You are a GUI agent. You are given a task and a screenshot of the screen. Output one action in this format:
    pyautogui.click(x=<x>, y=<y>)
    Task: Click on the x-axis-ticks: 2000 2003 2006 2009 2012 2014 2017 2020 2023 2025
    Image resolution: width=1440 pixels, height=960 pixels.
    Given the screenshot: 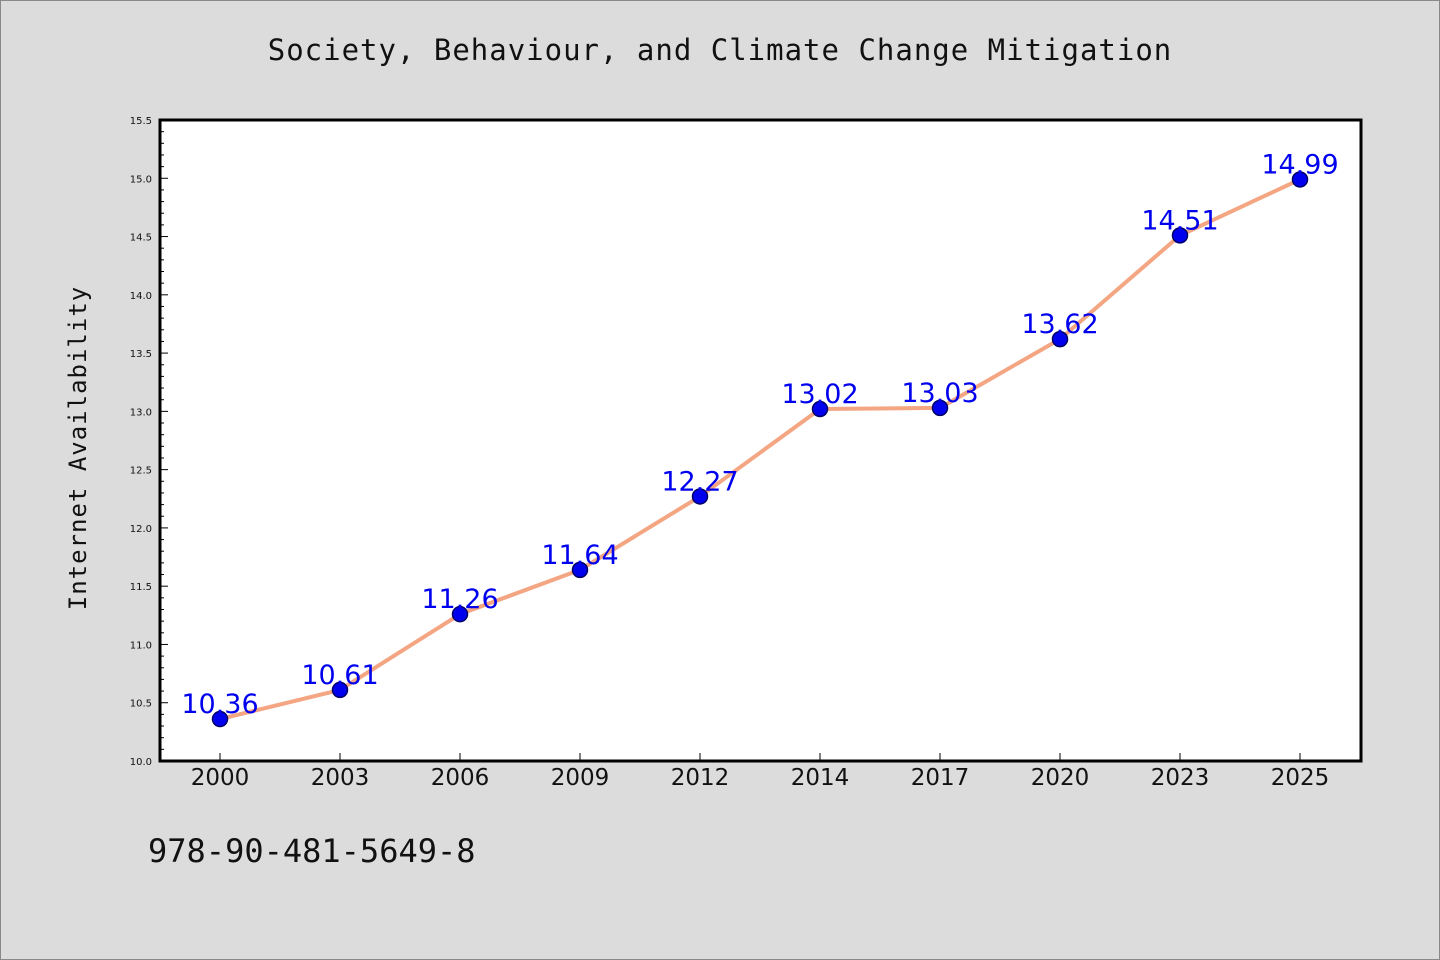 What is the action you would take?
    pyautogui.click(x=760, y=772)
    